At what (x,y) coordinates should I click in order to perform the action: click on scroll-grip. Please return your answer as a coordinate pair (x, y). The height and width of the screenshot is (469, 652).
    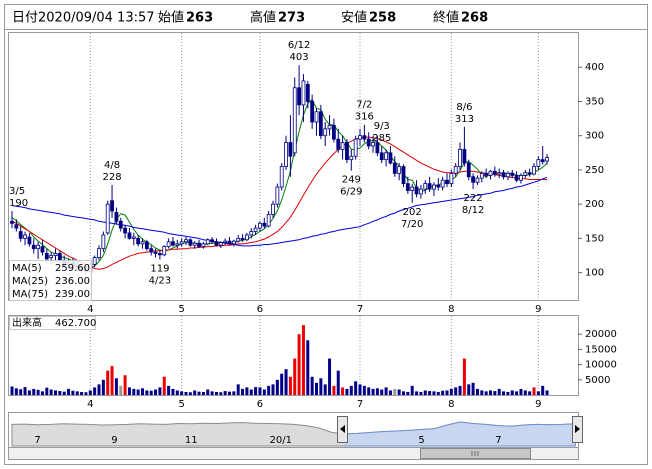
    Looking at the image, I should click on (475, 453).